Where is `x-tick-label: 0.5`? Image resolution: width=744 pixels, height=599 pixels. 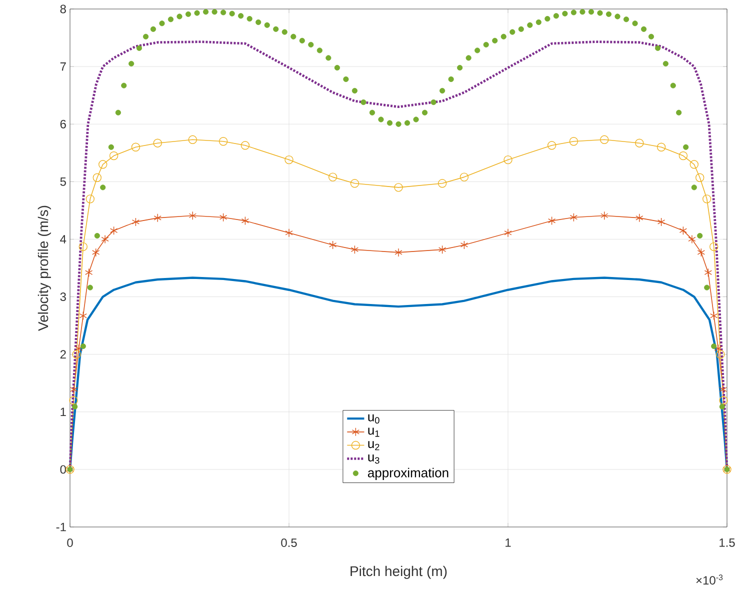
x-tick-label: 0.5 is located at coordinates (289, 543).